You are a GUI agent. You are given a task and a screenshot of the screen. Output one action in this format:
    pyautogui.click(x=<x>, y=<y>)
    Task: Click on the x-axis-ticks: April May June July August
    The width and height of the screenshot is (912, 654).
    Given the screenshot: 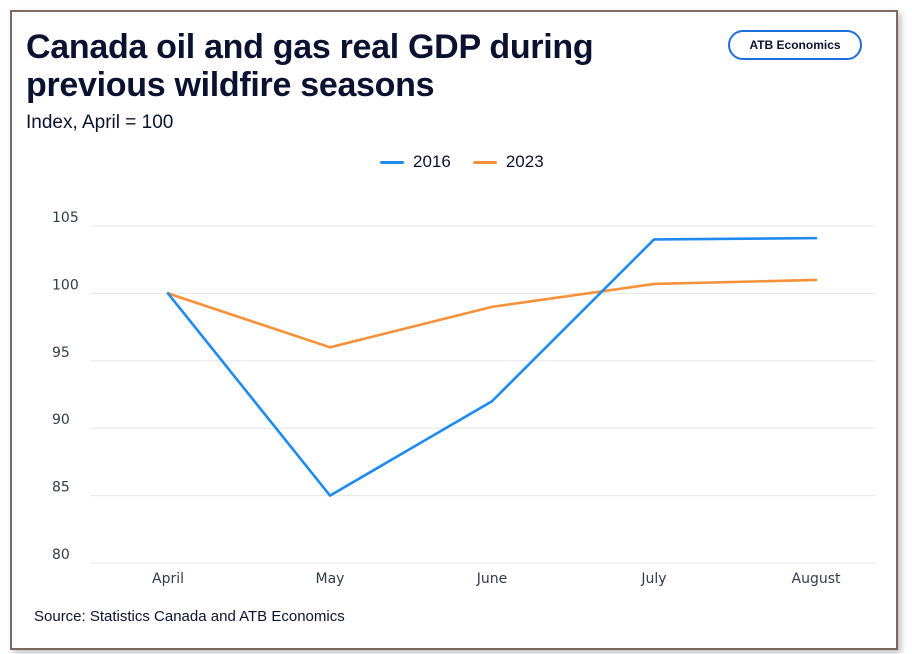 What is the action you would take?
    pyautogui.click(x=496, y=579)
    